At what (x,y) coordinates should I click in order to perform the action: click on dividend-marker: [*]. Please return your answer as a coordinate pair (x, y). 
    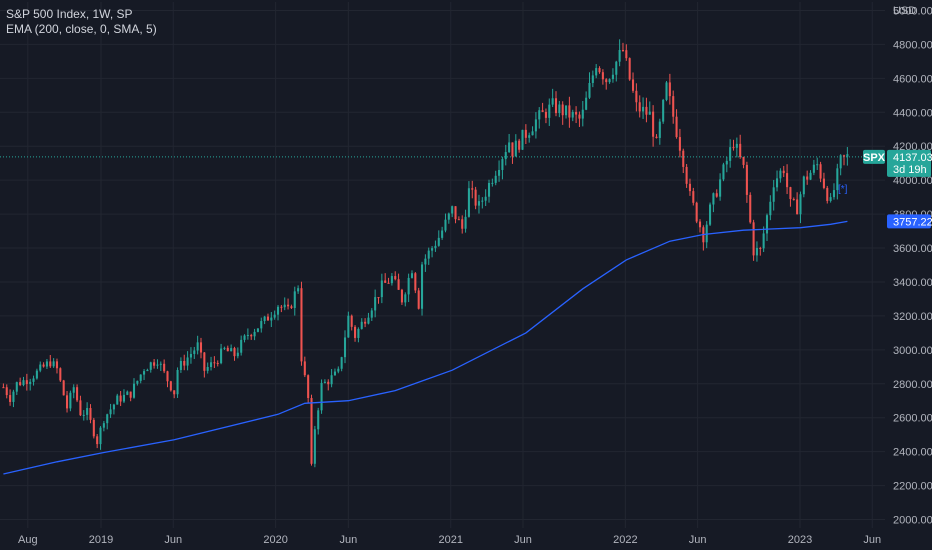
    Looking at the image, I should click on (843, 189).